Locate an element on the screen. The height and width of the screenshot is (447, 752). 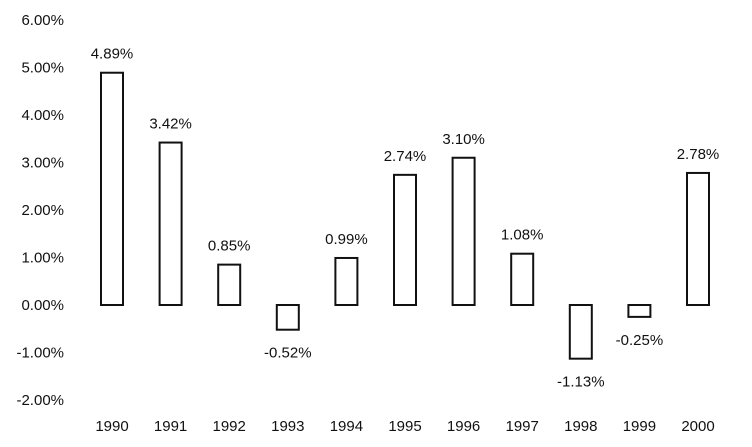
data-label-1997: 1.08% is located at coordinates (522, 235).